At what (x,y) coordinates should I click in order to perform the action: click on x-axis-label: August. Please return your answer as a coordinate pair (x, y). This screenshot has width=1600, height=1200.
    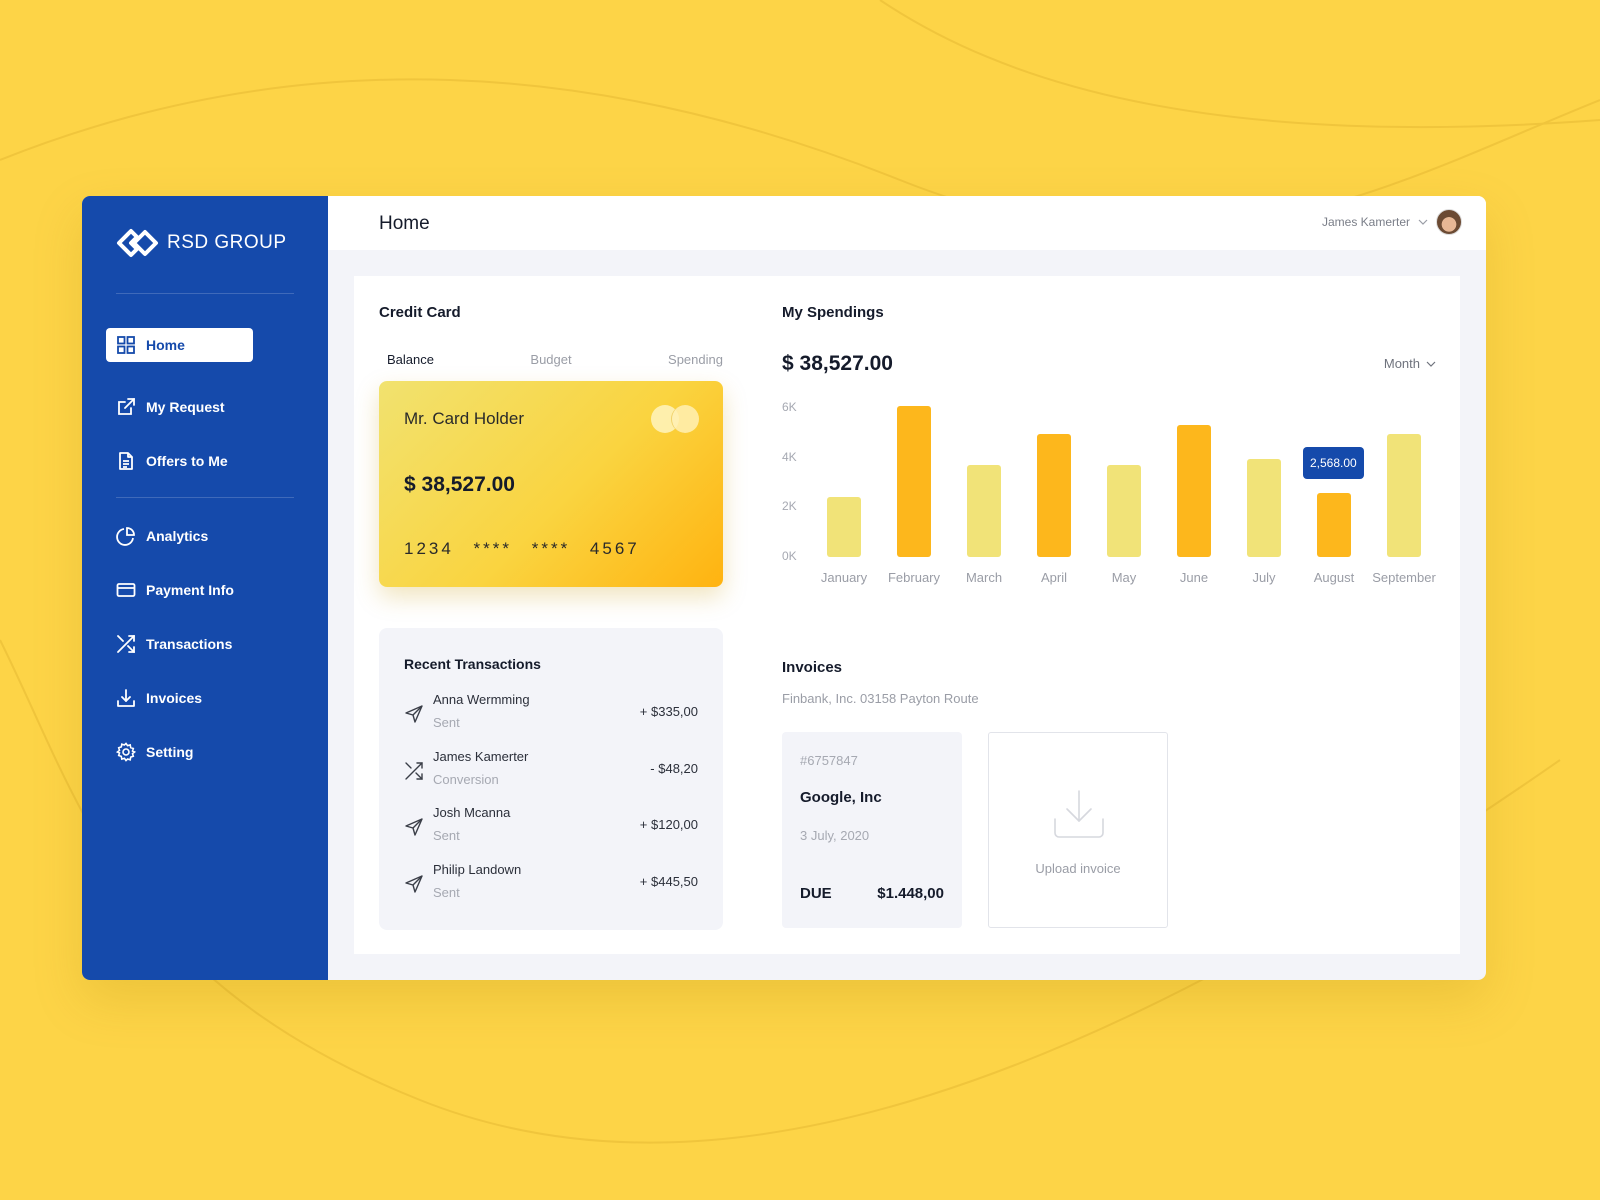
    Looking at the image, I should click on (1334, 577).